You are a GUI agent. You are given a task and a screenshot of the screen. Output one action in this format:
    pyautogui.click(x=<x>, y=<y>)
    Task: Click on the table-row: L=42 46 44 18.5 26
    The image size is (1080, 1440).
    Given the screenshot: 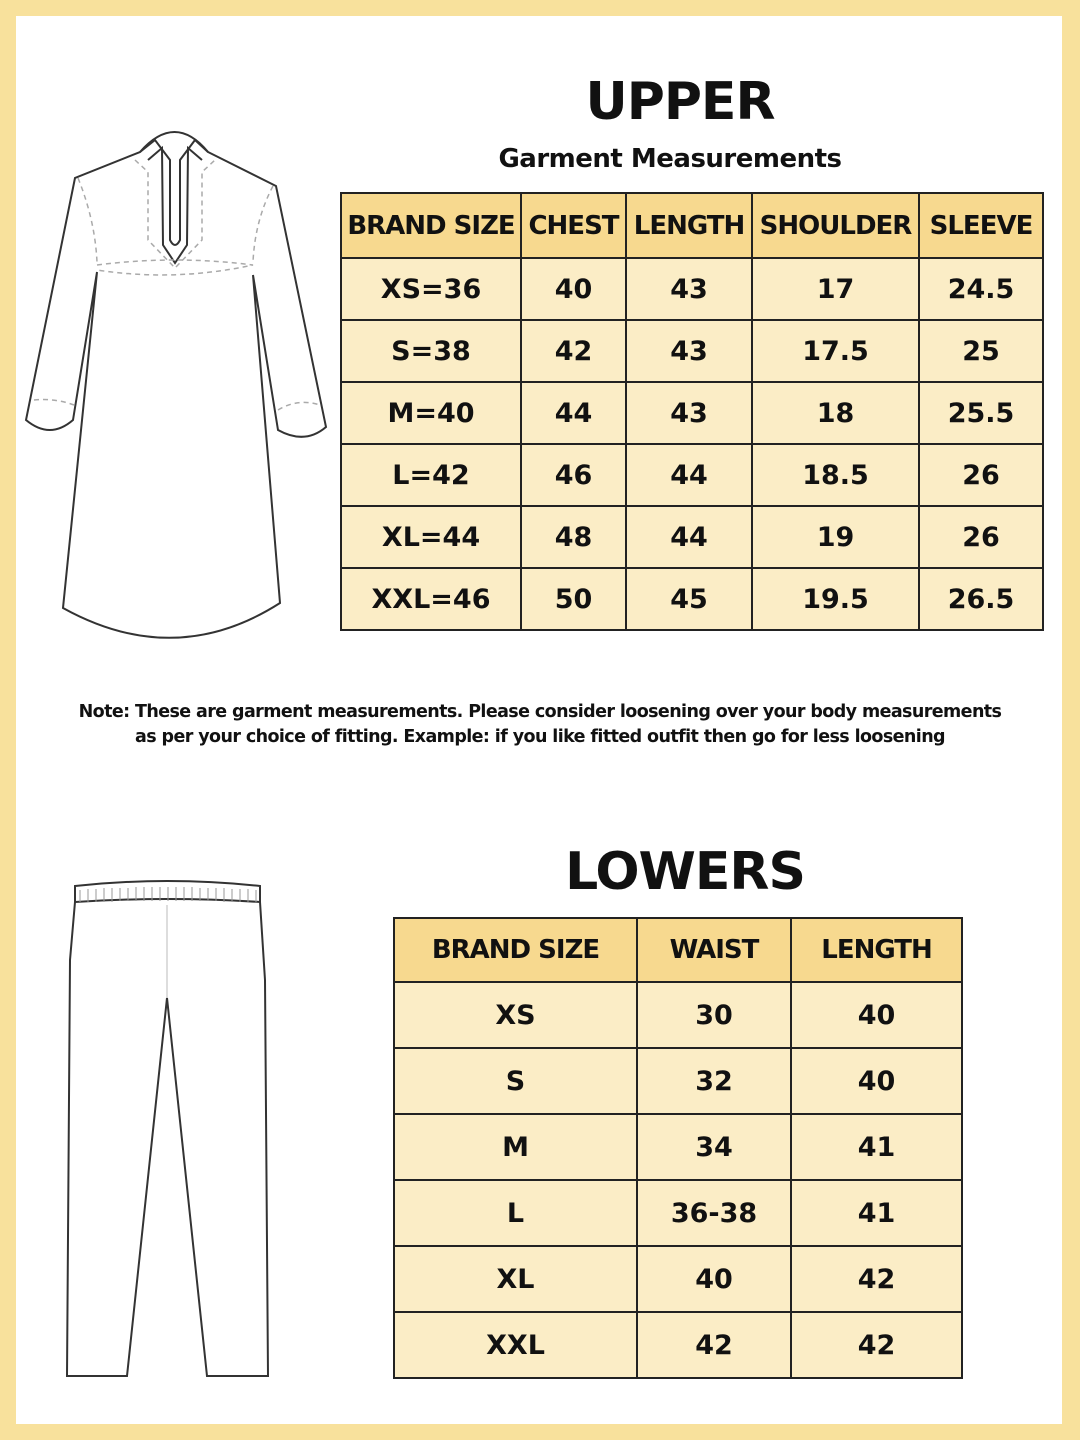 What is the action you would take?
    pyautogui.click(x=692, y=475)
    